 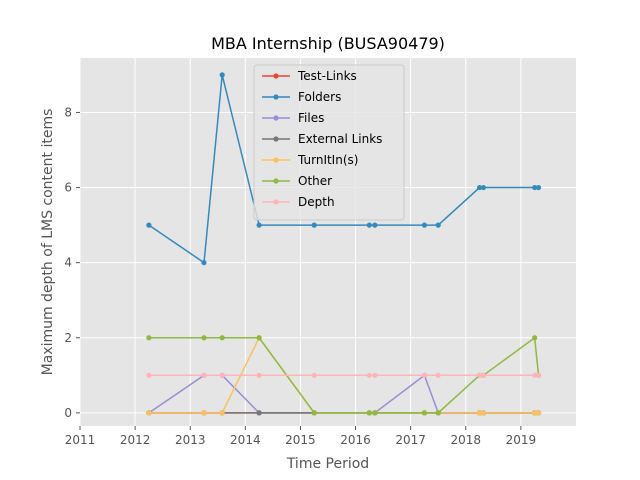 I want to click on x-tick-label: 2013, so click(x=190, y=440).